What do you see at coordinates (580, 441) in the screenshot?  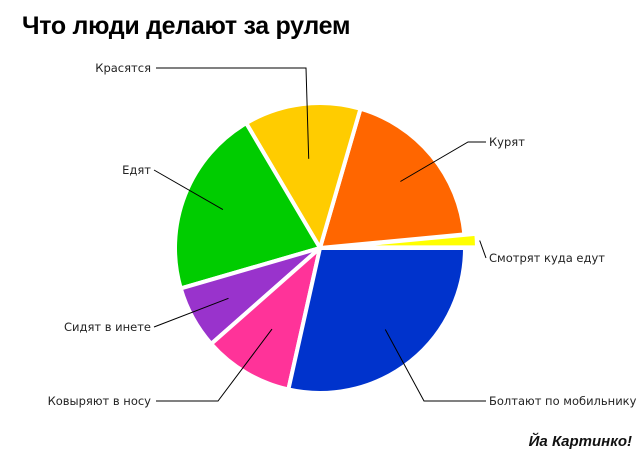 I see `watermark: Йа Картинко!` at bounding box center [580, 441].